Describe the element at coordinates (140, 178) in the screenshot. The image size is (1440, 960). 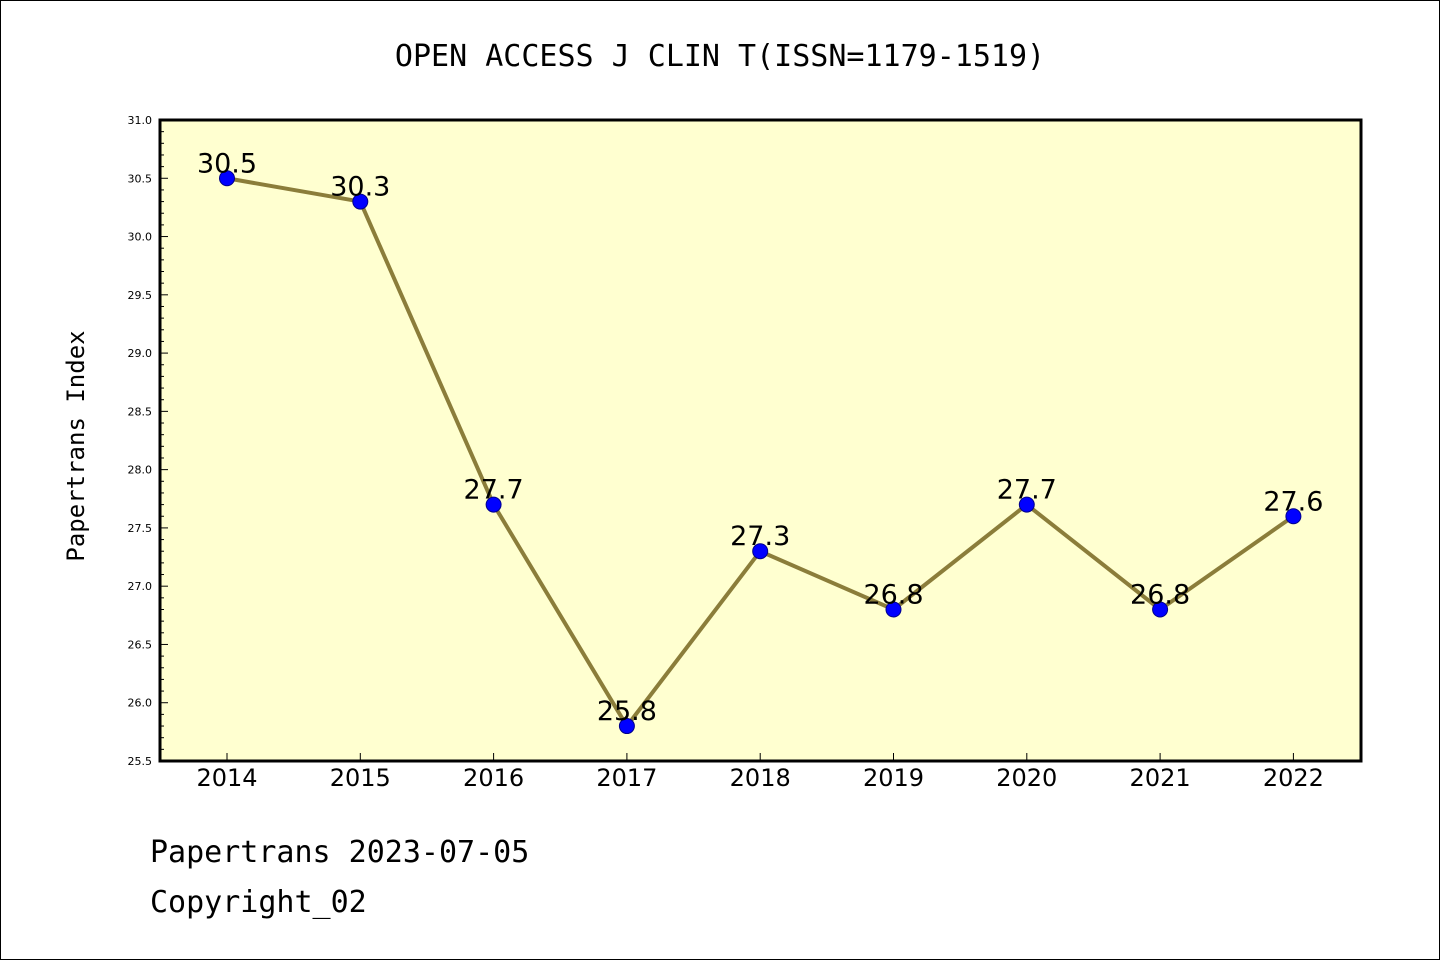
I see `y-tick-label: 30.5` at that location.